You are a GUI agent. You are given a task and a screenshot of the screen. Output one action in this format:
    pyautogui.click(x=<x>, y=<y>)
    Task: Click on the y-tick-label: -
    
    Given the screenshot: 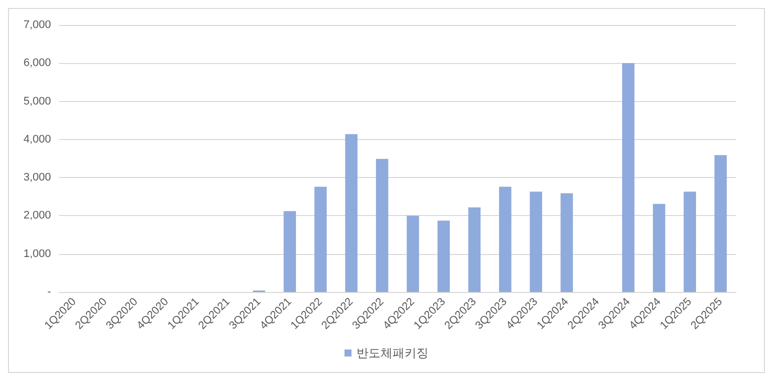 What is the action you would take?
    pyautogui.click(x=49, y=292)
    